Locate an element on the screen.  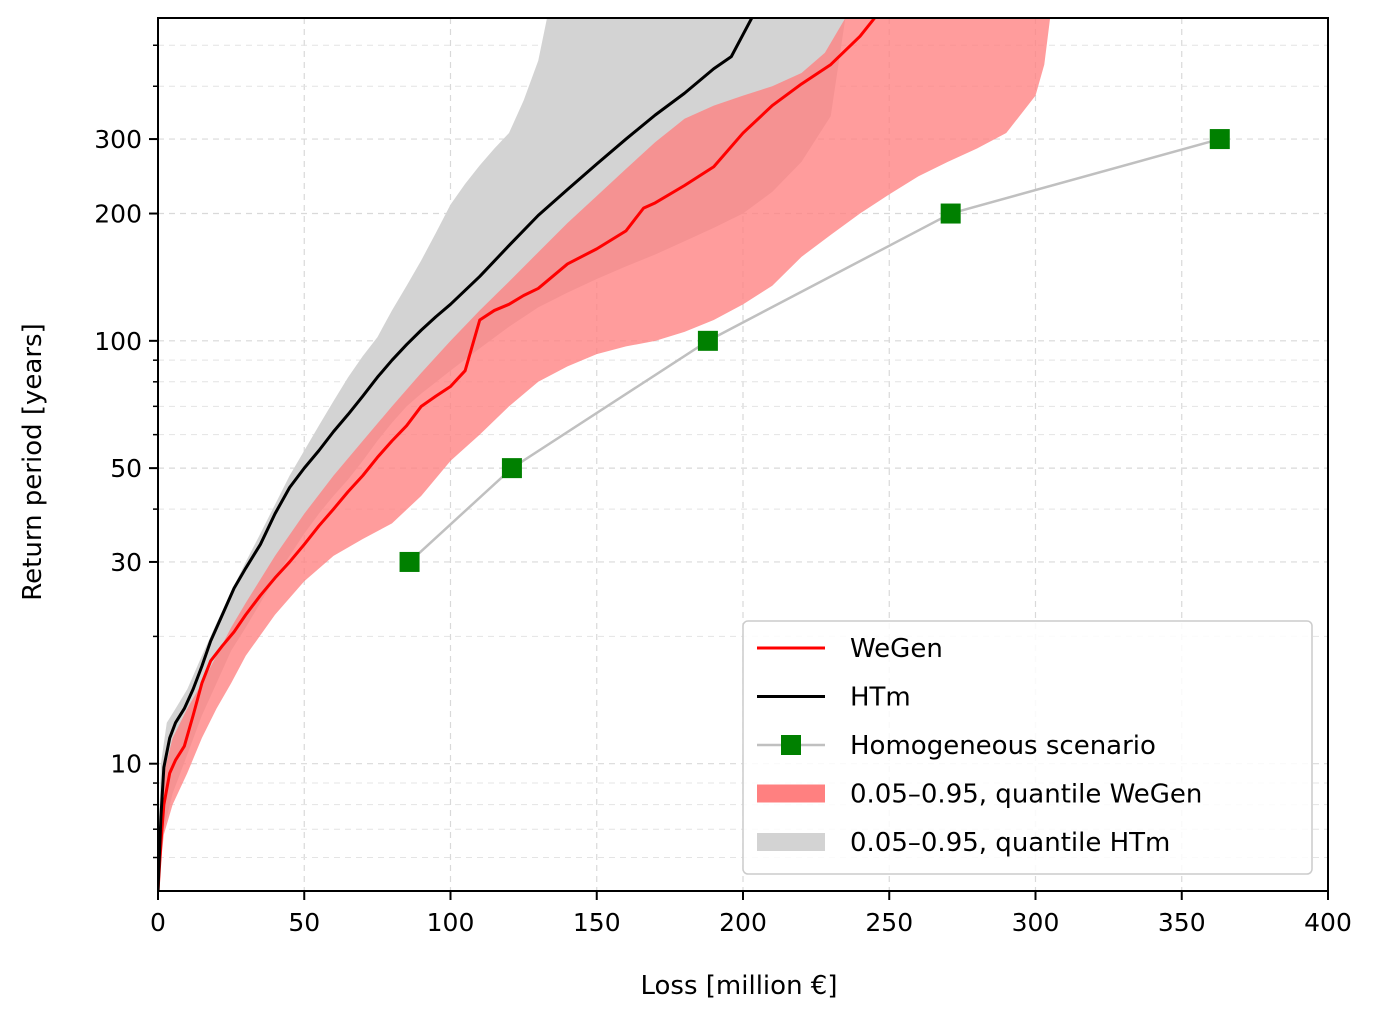
legend-box is located at coordinates (1027, 747).